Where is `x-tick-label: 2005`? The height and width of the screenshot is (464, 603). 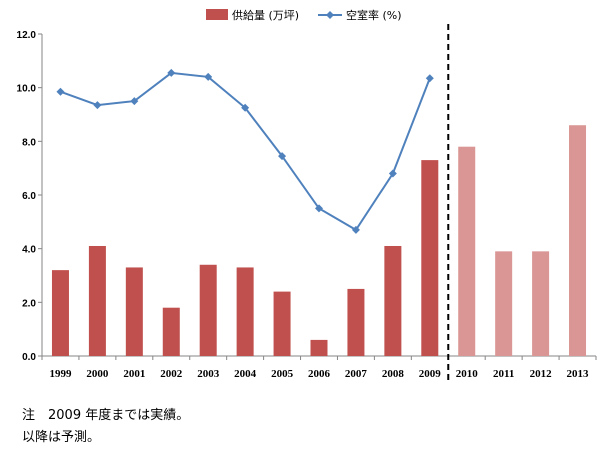
x-tick-label: 2005 is located at coordinates (282, 374).